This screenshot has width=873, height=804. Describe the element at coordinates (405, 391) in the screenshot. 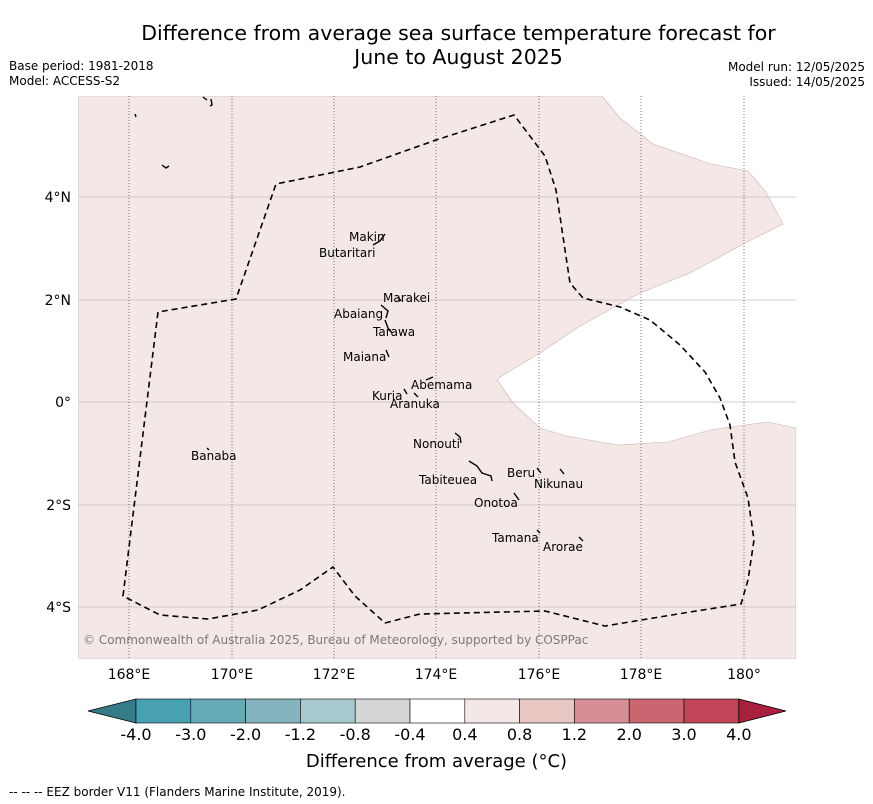

I see `island-kuria-shape` at that location.